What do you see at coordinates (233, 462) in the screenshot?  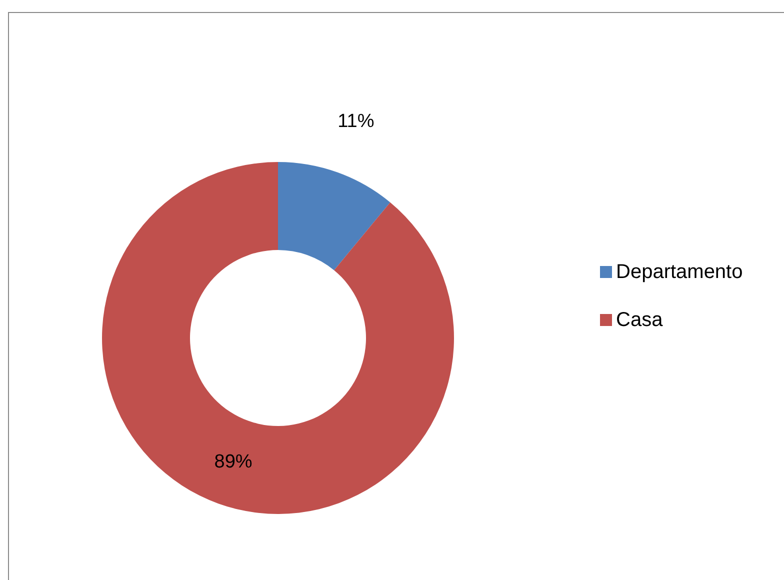 I see `data-label: 89%` at bounding box center [233, 462].